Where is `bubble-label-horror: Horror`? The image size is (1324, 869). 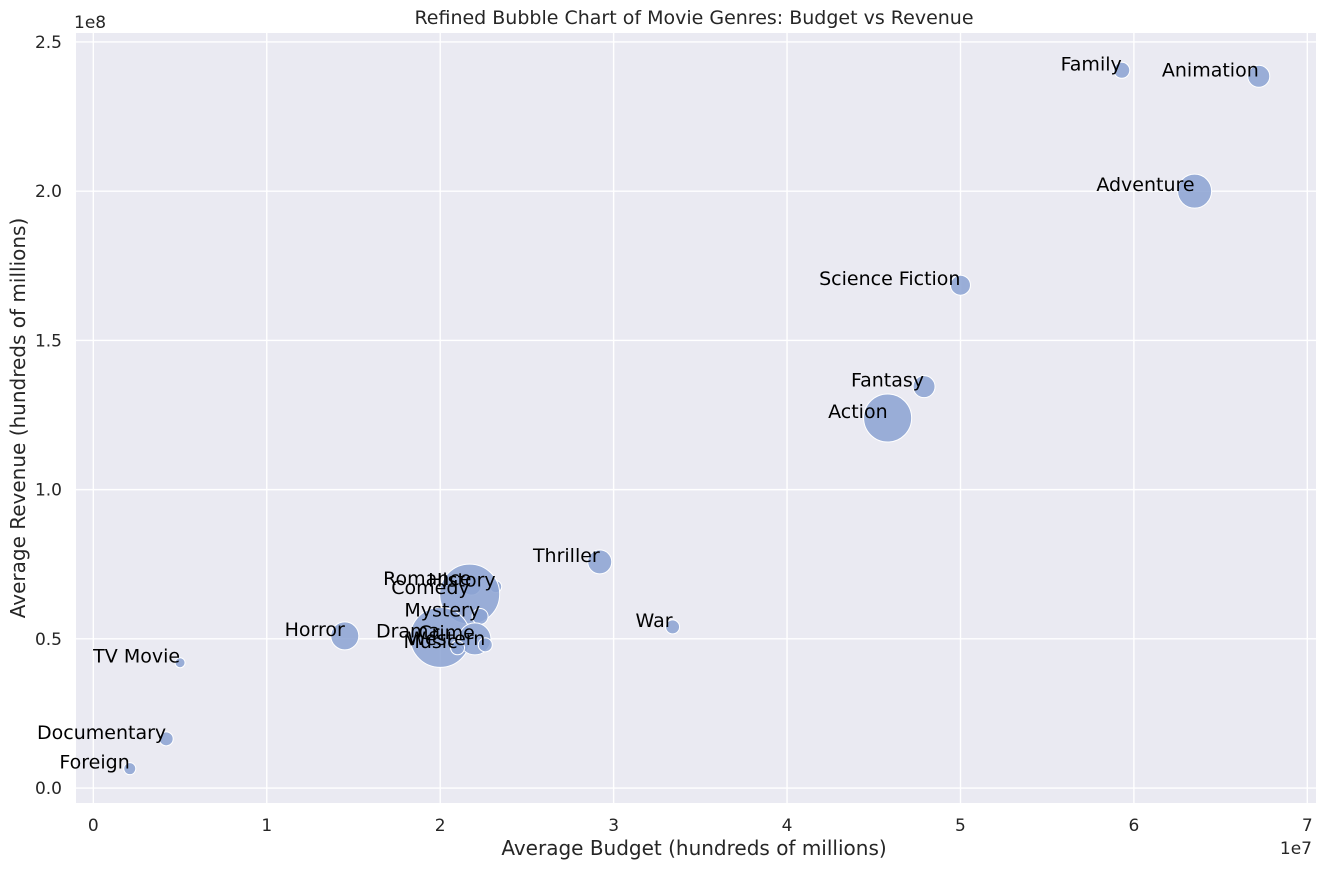 bubble-label-horror: Horror is located at coordinates (315, 630).